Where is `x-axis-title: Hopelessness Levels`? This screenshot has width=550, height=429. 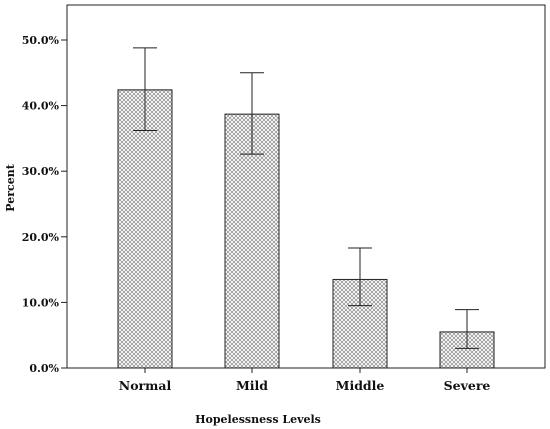
x-axis-title: Hopelessness Levels is located at coordinates (258, 419).